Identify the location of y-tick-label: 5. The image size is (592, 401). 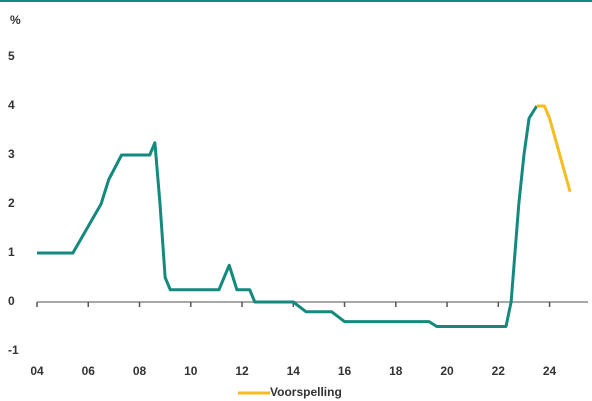
(11, 56).